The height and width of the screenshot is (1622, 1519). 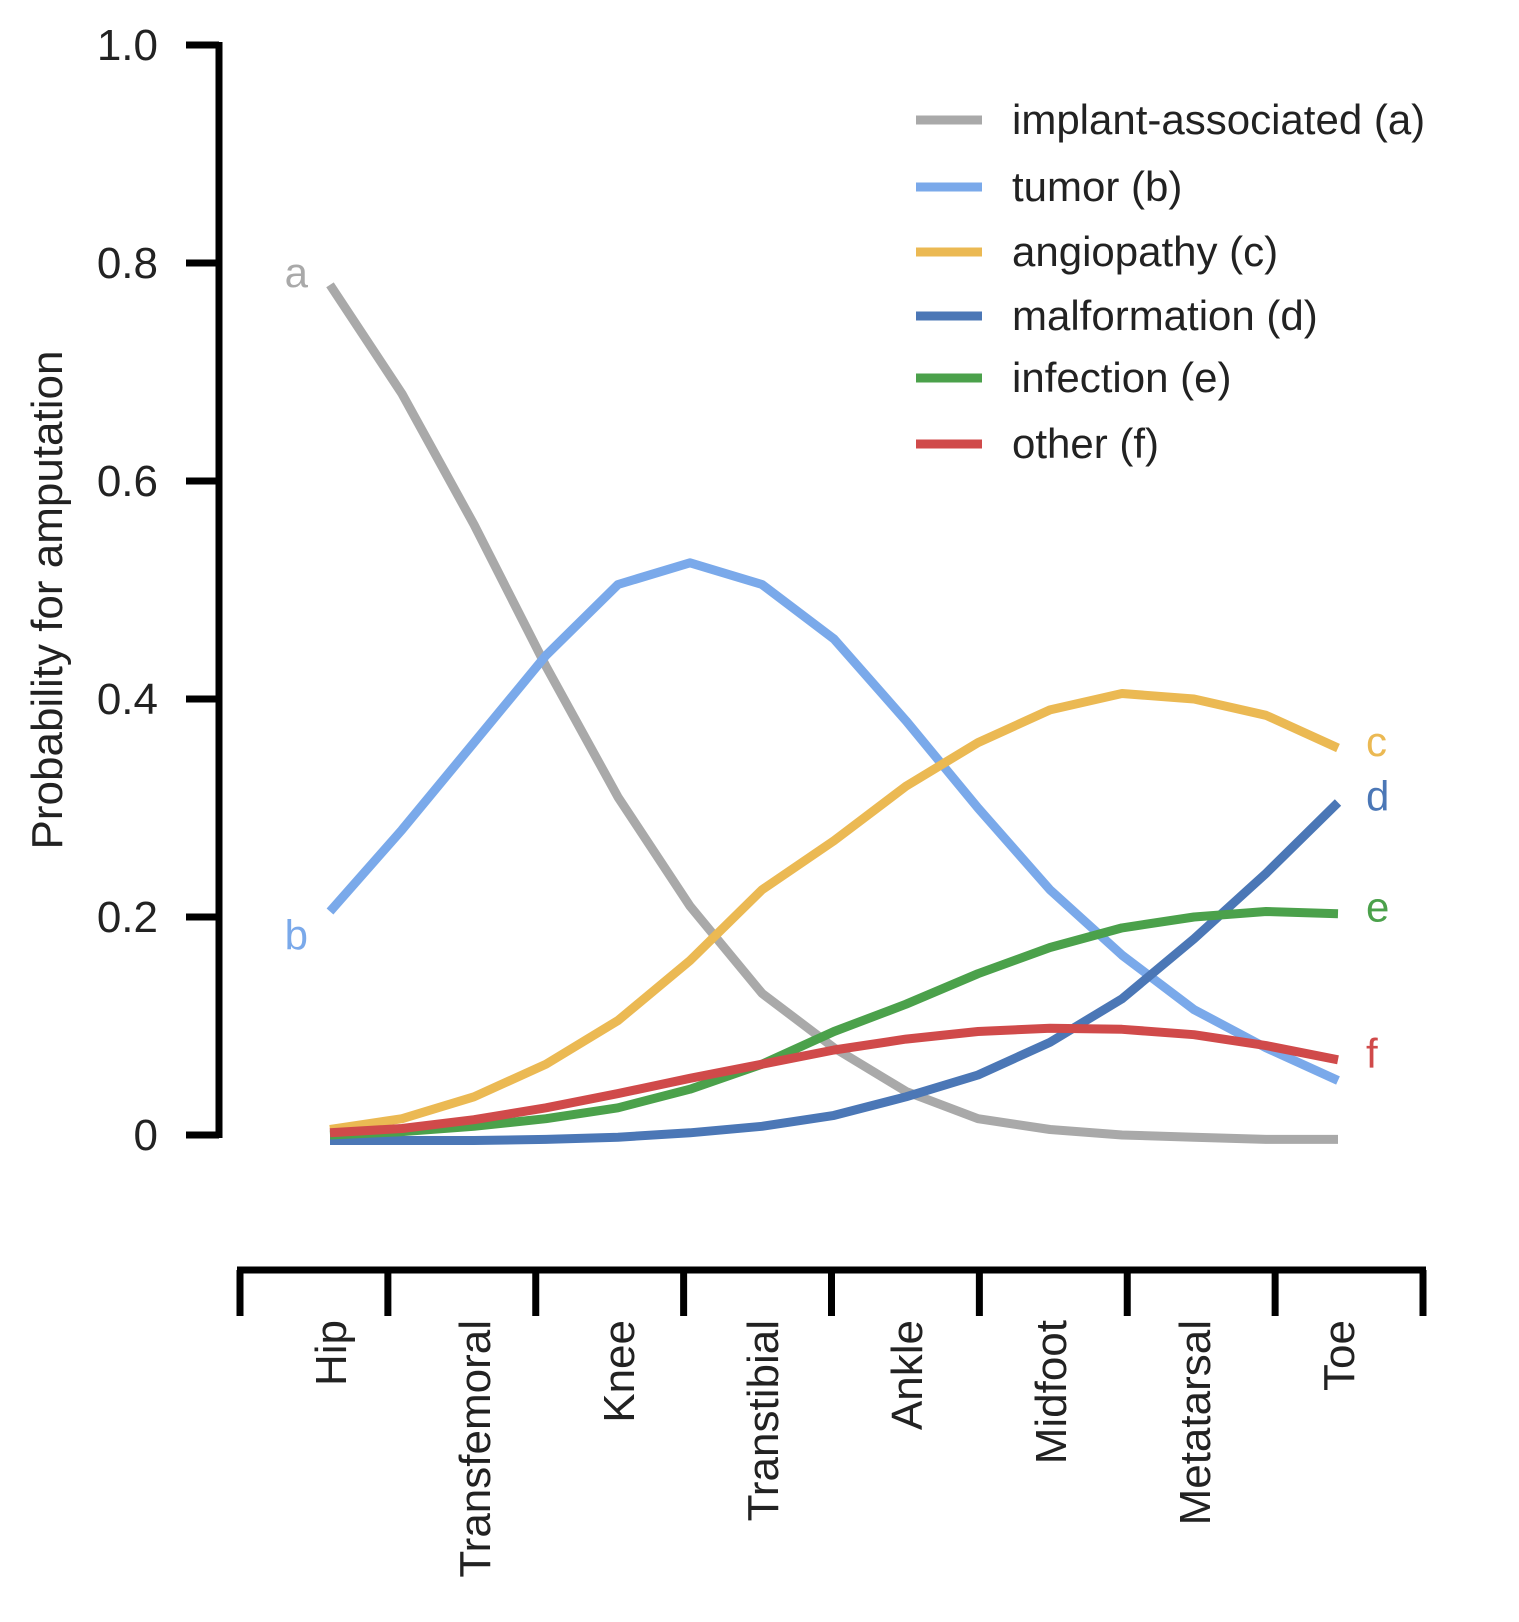 I want to click on x-category-label: Transfemoral, so click(x=475, y=1449).